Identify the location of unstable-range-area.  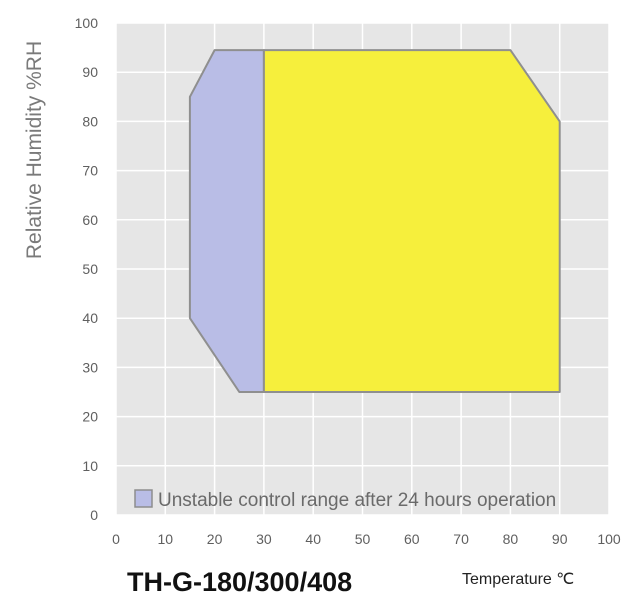
(226, 221).